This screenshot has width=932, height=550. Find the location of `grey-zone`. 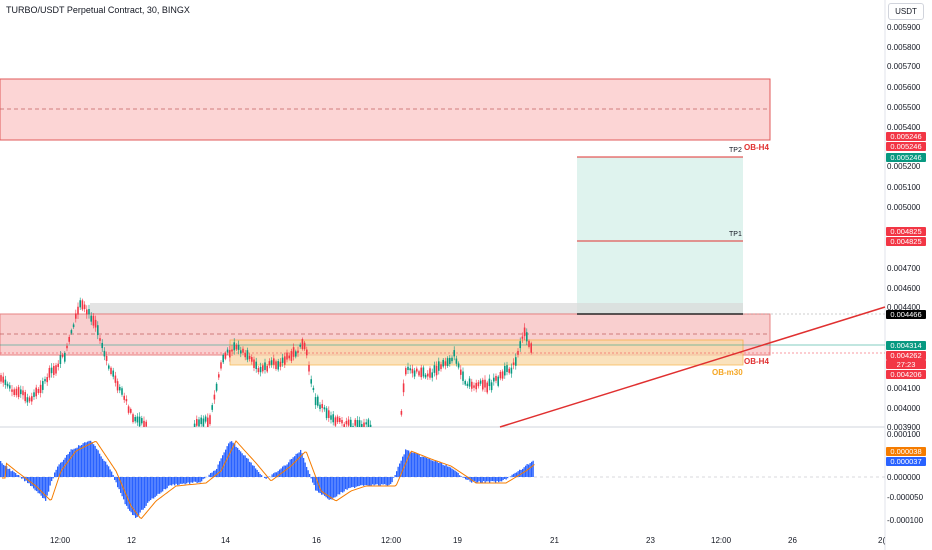

grey-zone is located at coordinates (416, 308).